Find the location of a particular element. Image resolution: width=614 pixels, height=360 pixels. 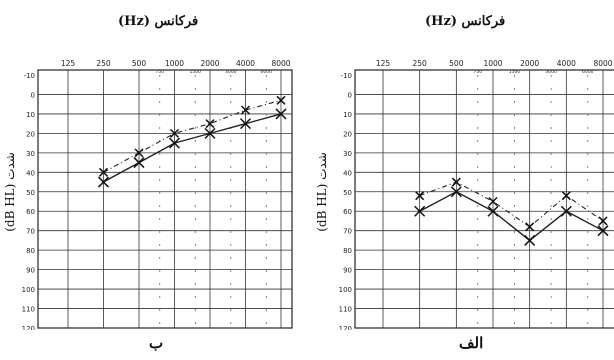

panel-label: ب is located at coordinates (156, 343).